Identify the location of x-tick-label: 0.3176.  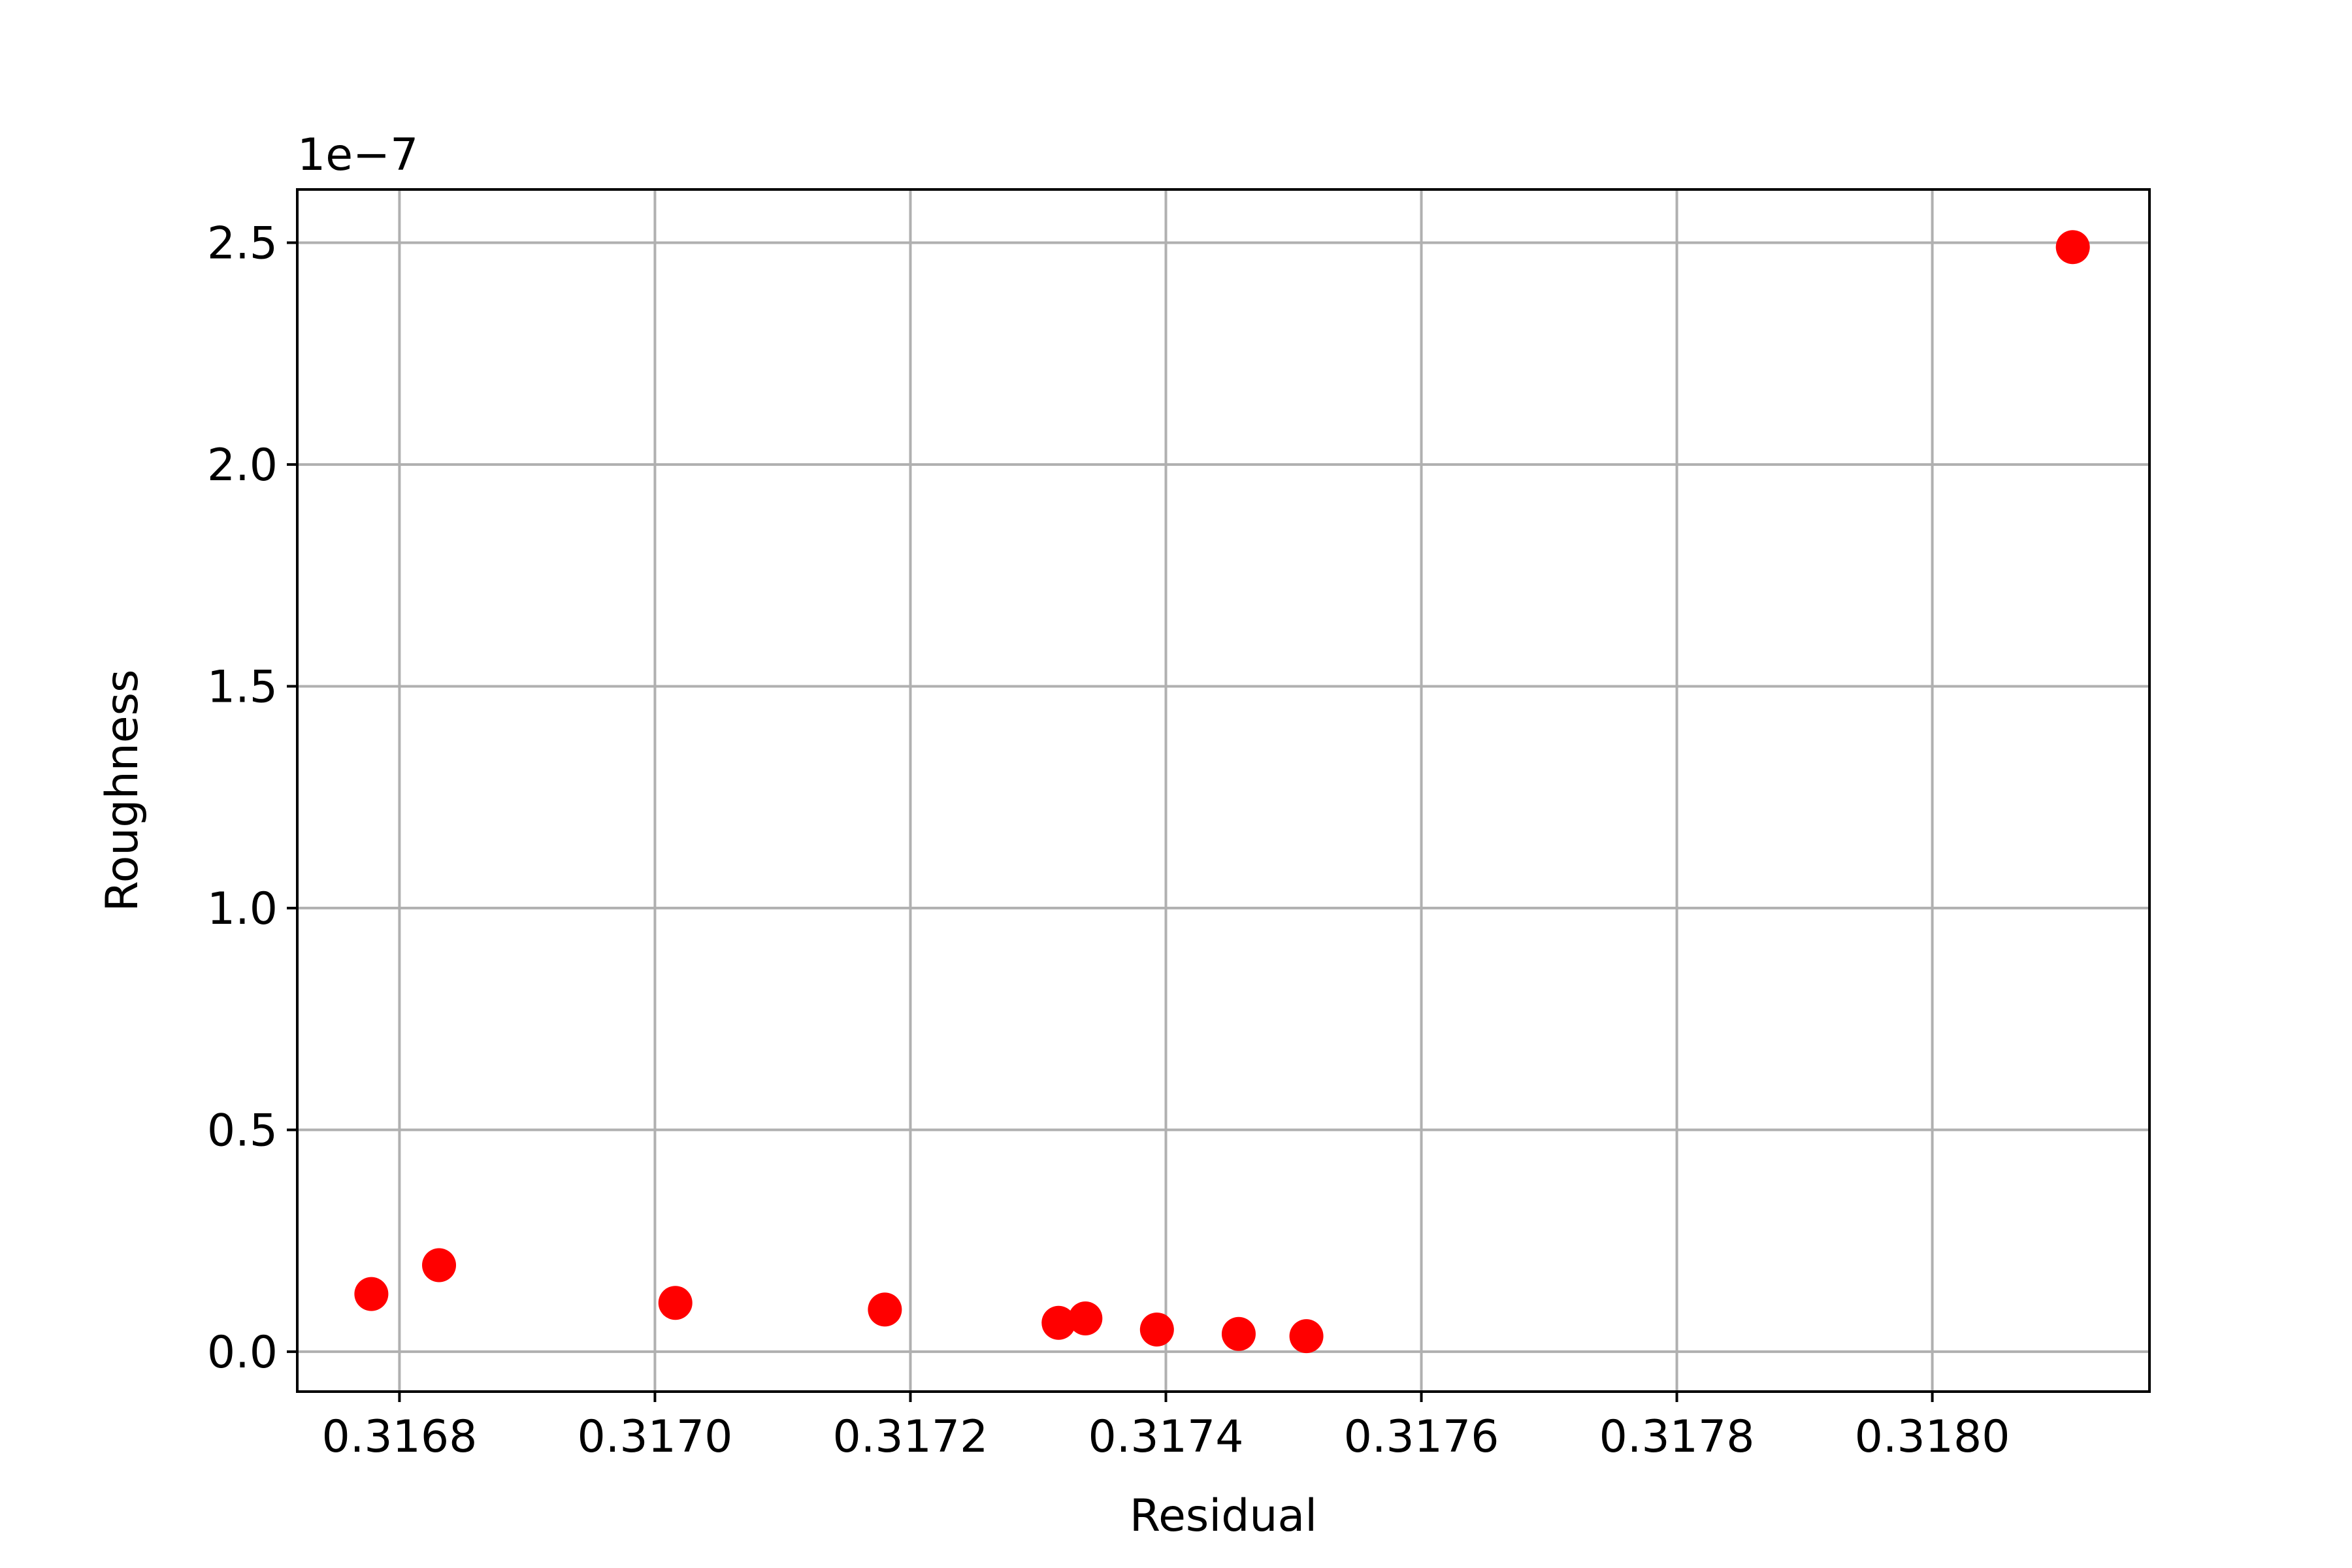
(1421, 1437).